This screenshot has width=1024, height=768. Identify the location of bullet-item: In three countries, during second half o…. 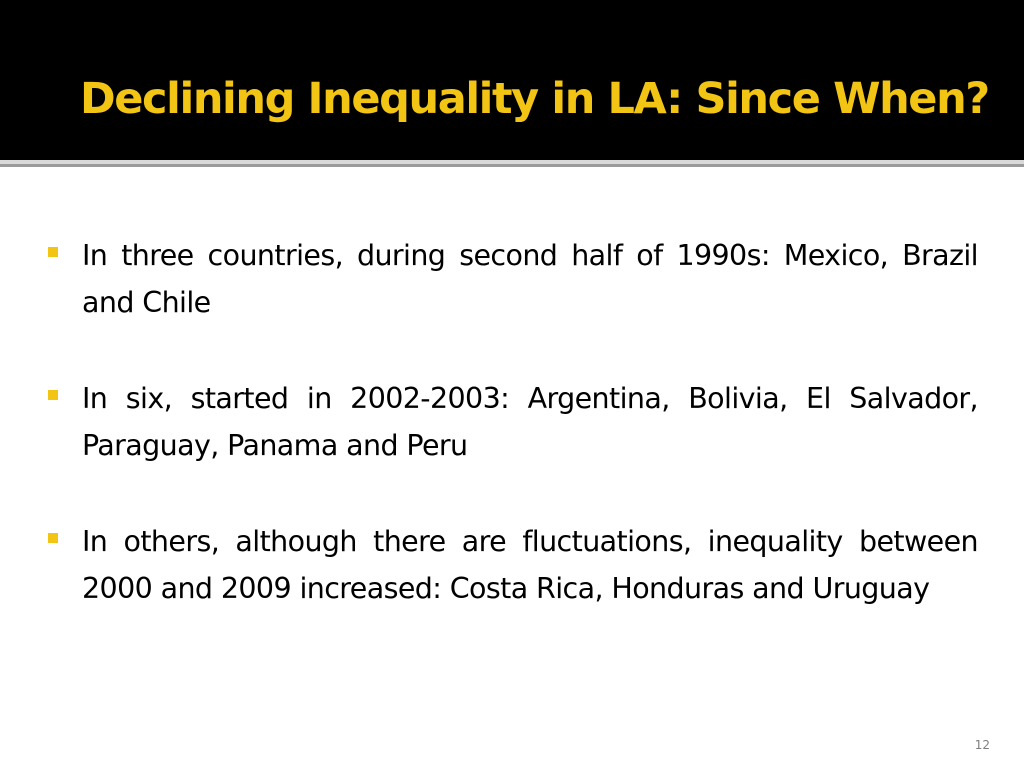
(513, 279).